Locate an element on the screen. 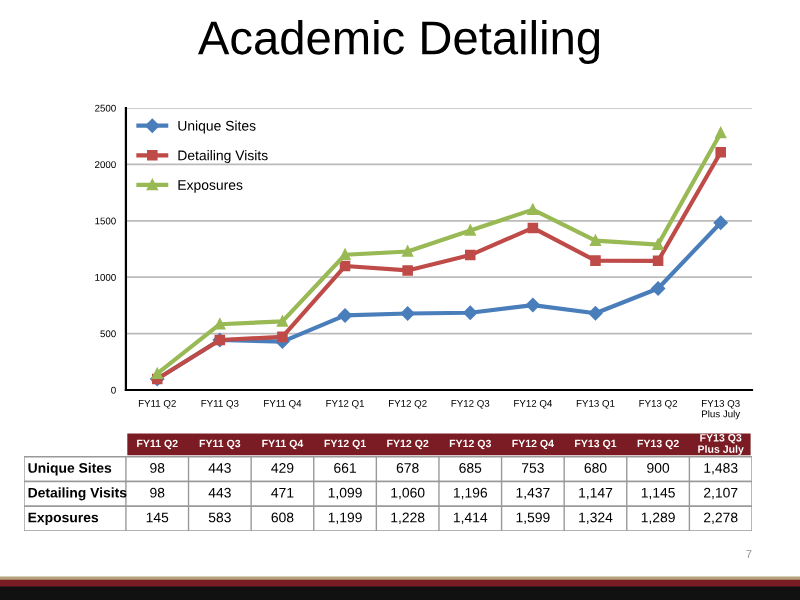 Image resolution: width=800 pixels, height=600 pixels. chart-title: Academic Detailing is located at coordinates (399, 42).